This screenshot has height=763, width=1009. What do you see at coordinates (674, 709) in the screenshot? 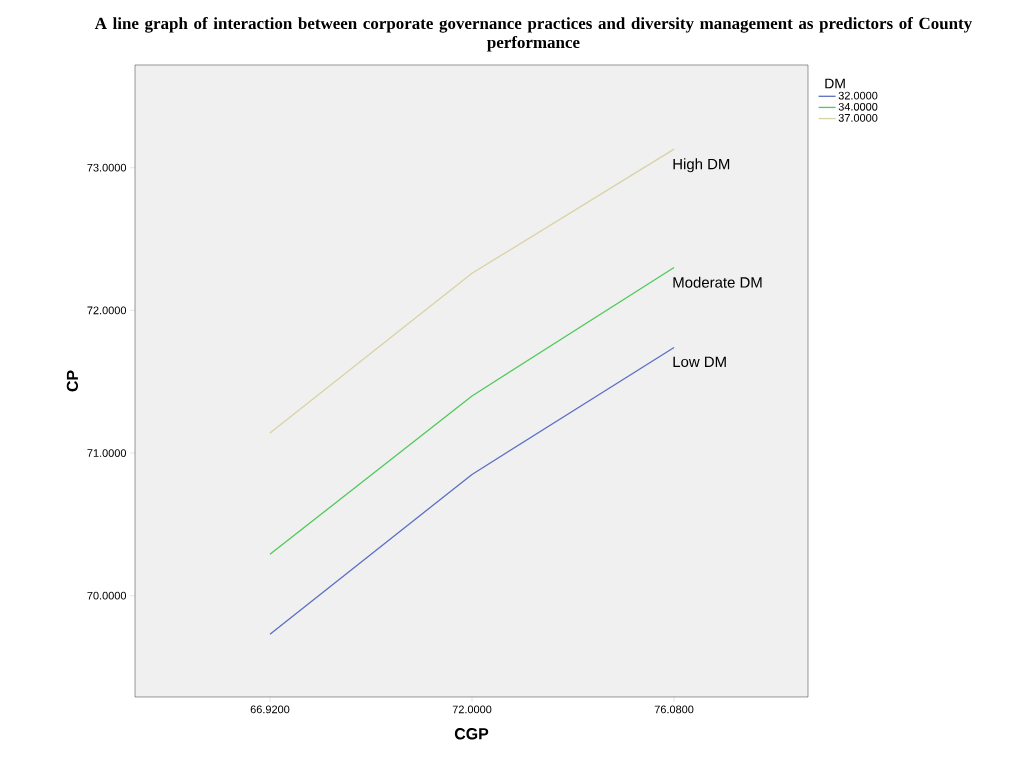
I see `x-tick-label: 76.0800` at bounding box center [674, 709].